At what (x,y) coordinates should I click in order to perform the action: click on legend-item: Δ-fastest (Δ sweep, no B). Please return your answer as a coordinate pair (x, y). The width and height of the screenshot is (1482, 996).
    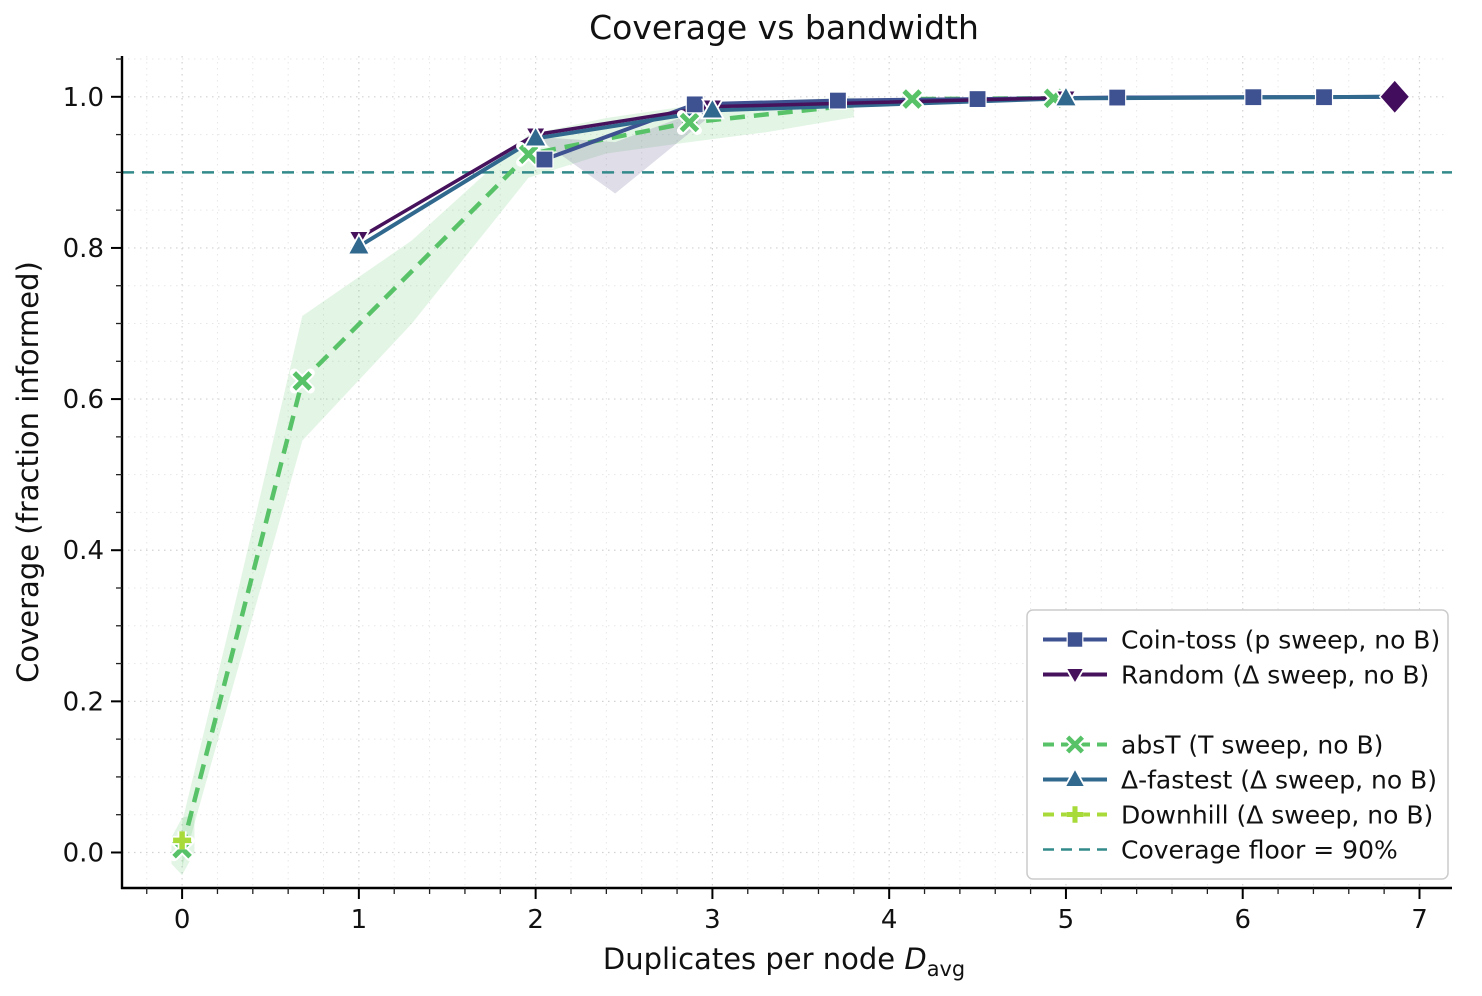
    Looking at the image, I should click on (1240, 780).